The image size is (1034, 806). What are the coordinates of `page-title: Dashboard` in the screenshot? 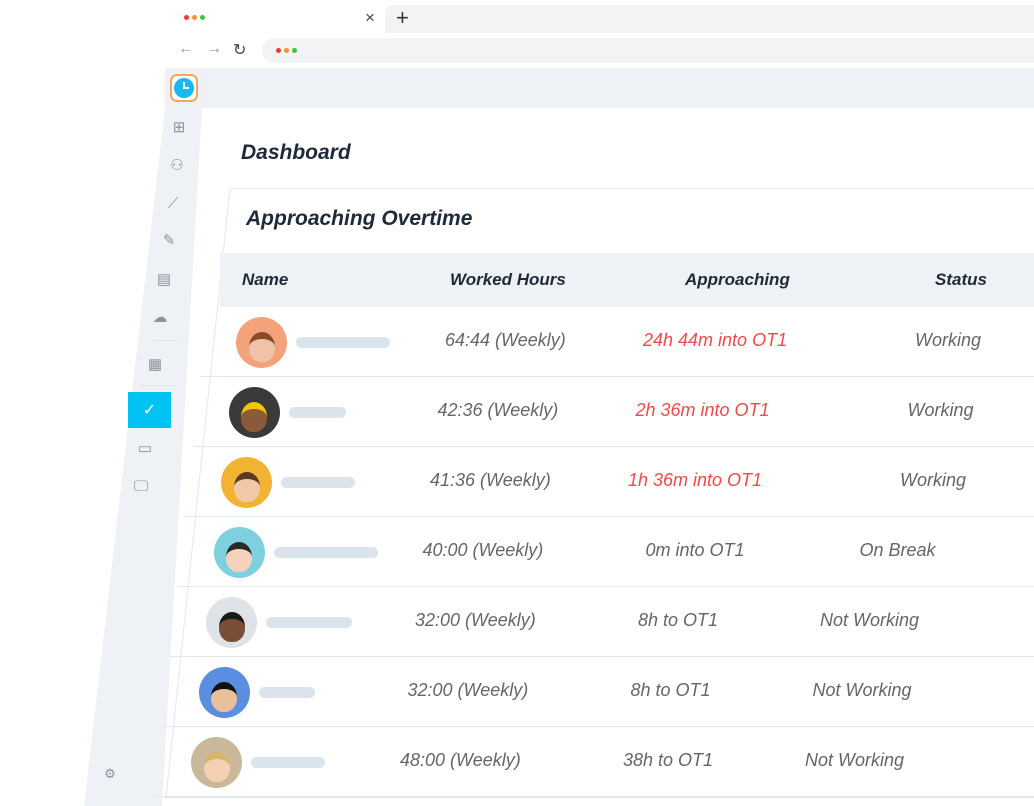 It's located at (296, 152).